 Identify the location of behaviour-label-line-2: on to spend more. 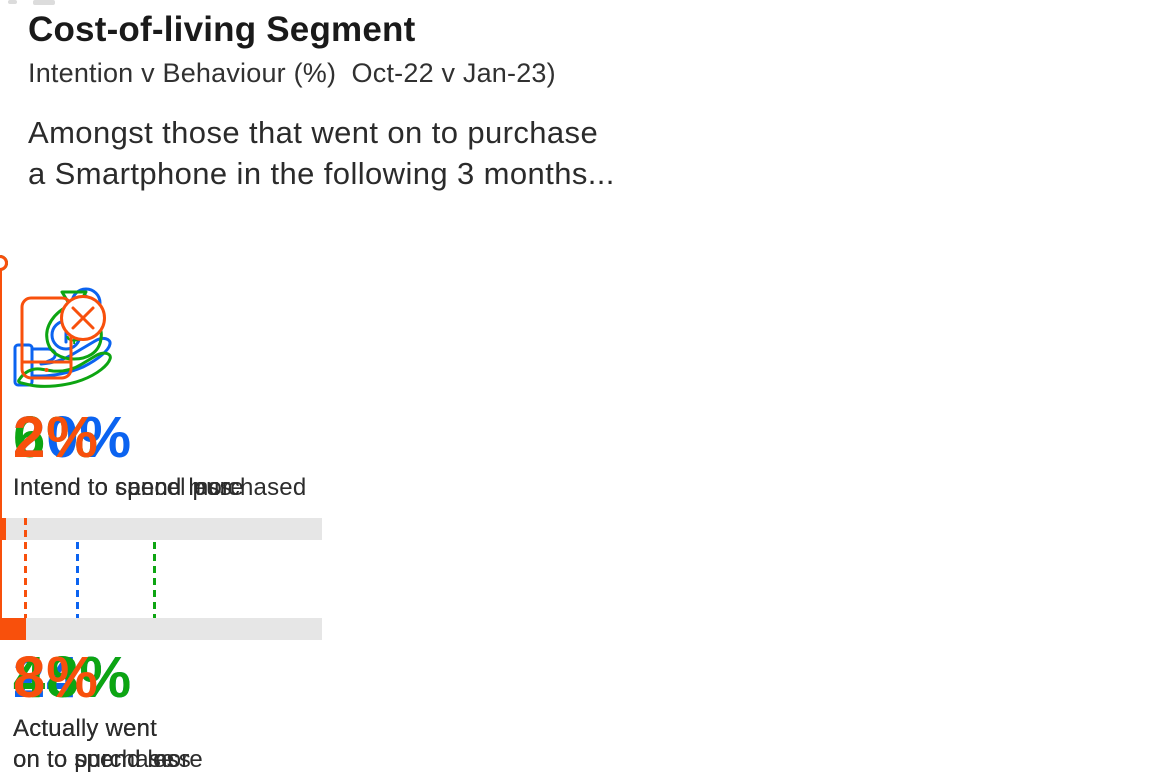
(108, 759).